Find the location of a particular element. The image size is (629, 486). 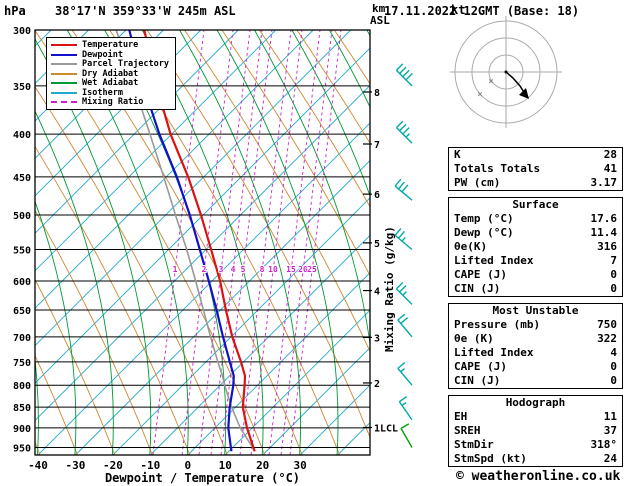

legend-label: Mixing Ratio is located at coordinates (113, 102).